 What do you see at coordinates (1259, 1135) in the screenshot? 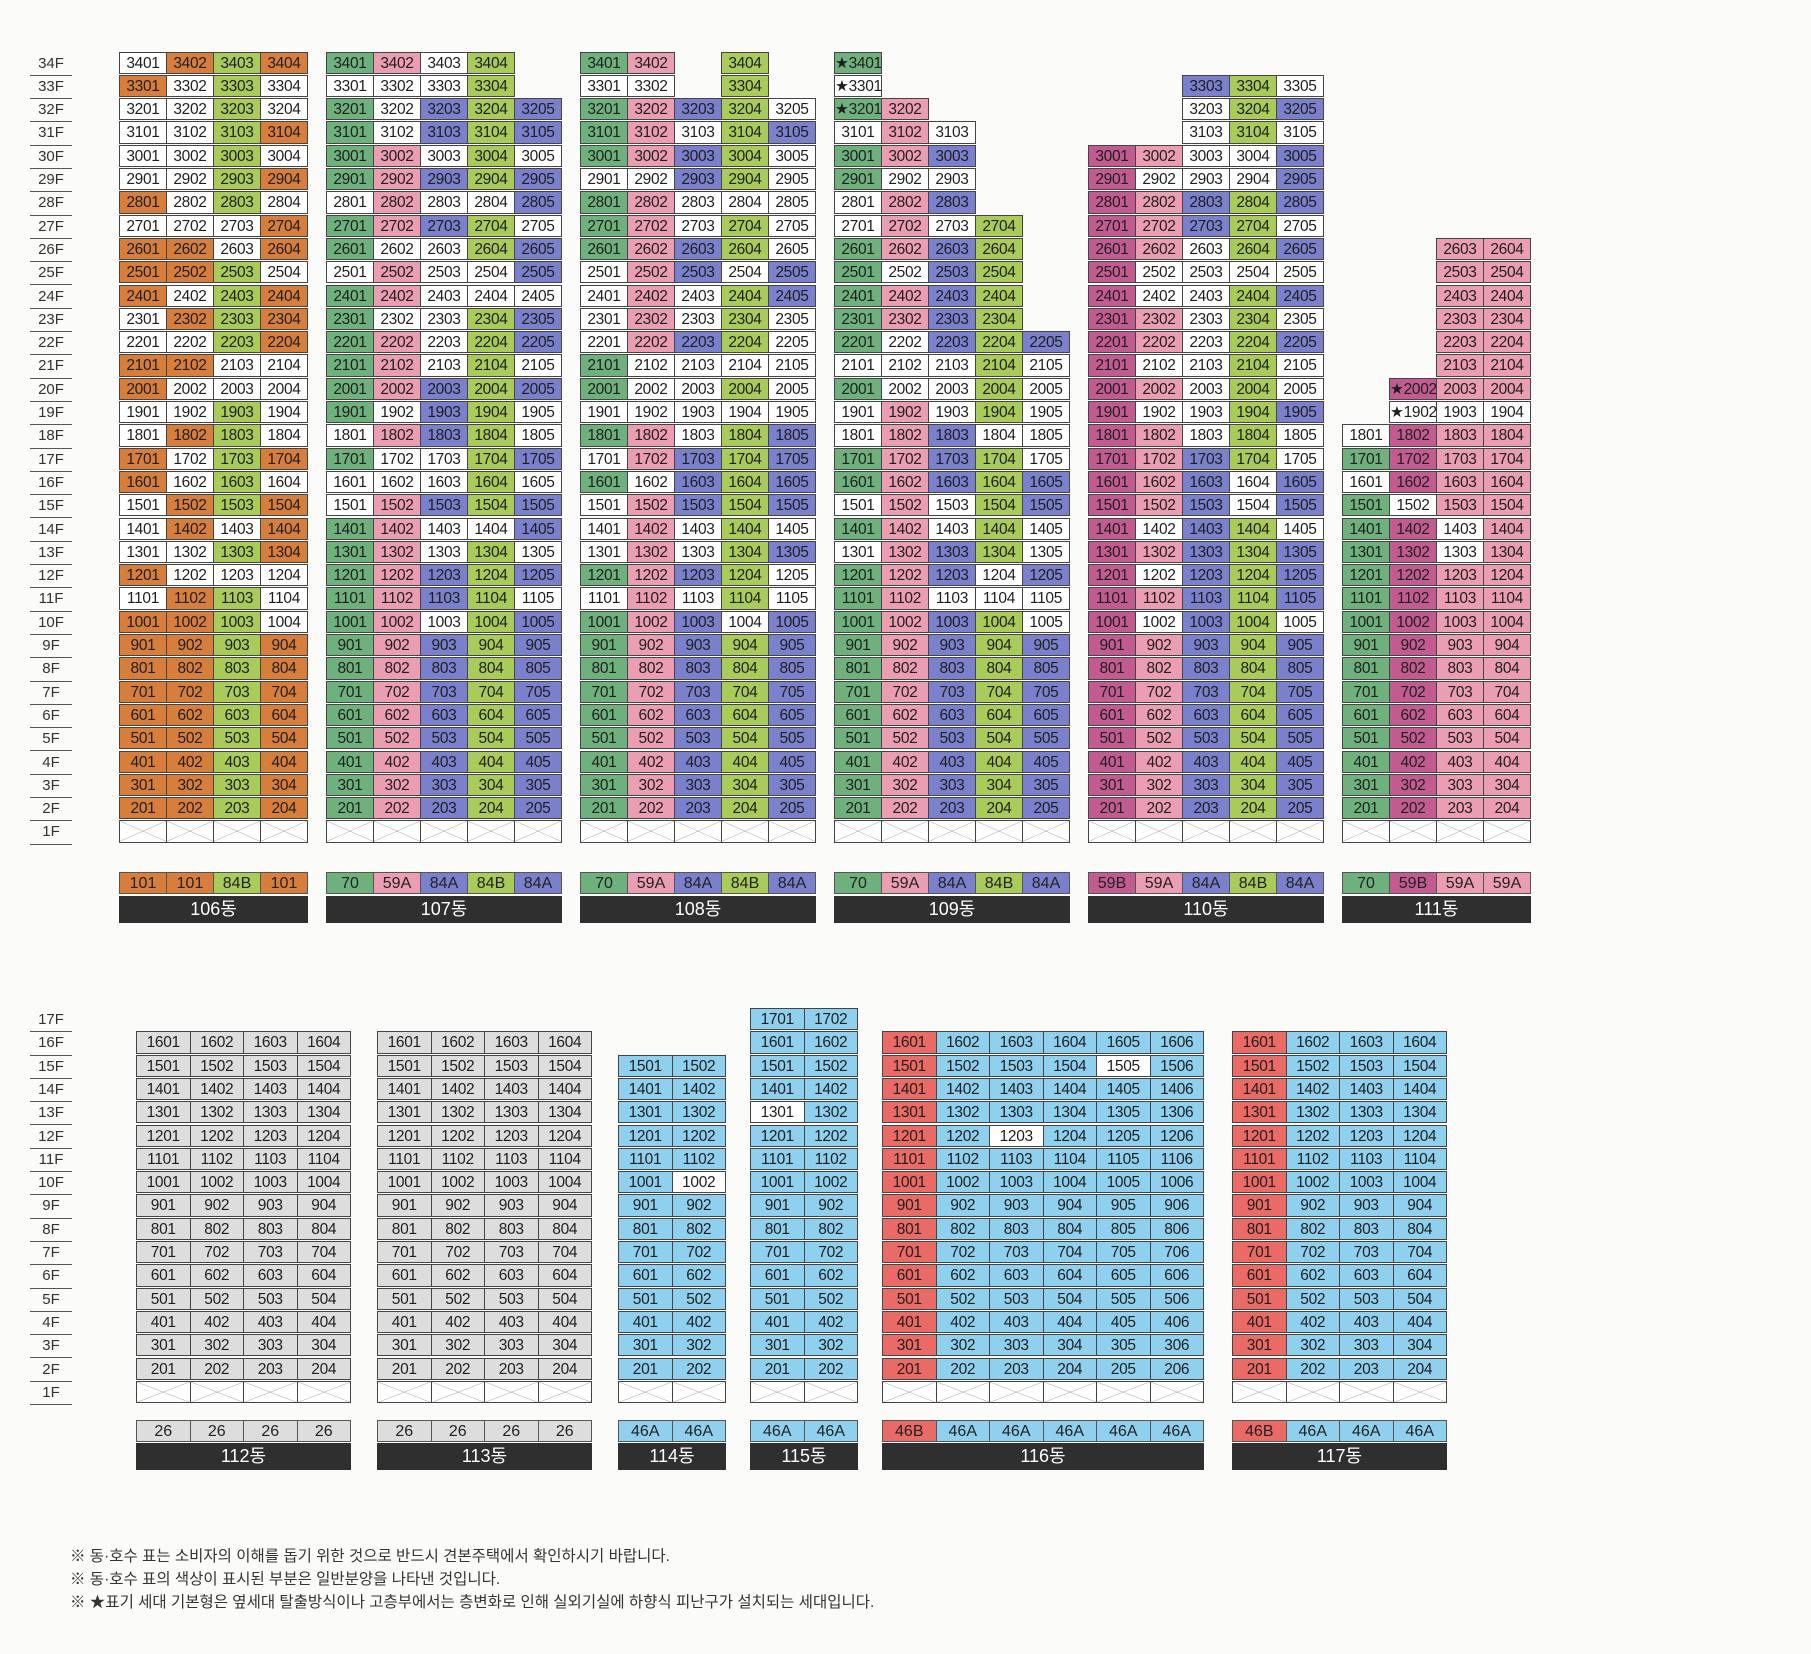
I see `unit-cell: 1201` at bounding box center [1259, 1135].